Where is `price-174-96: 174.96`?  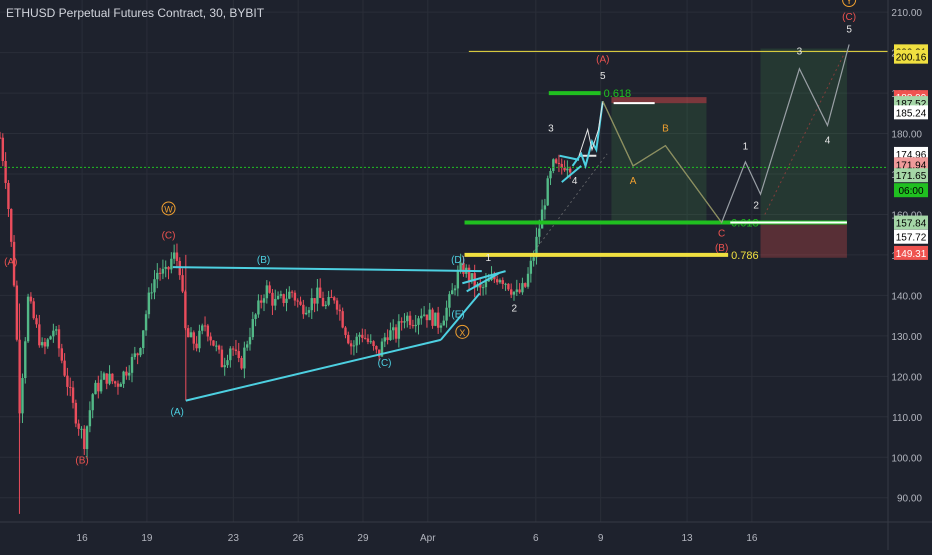 price-174-96: 174.96 is located at coordinates (911, 155).